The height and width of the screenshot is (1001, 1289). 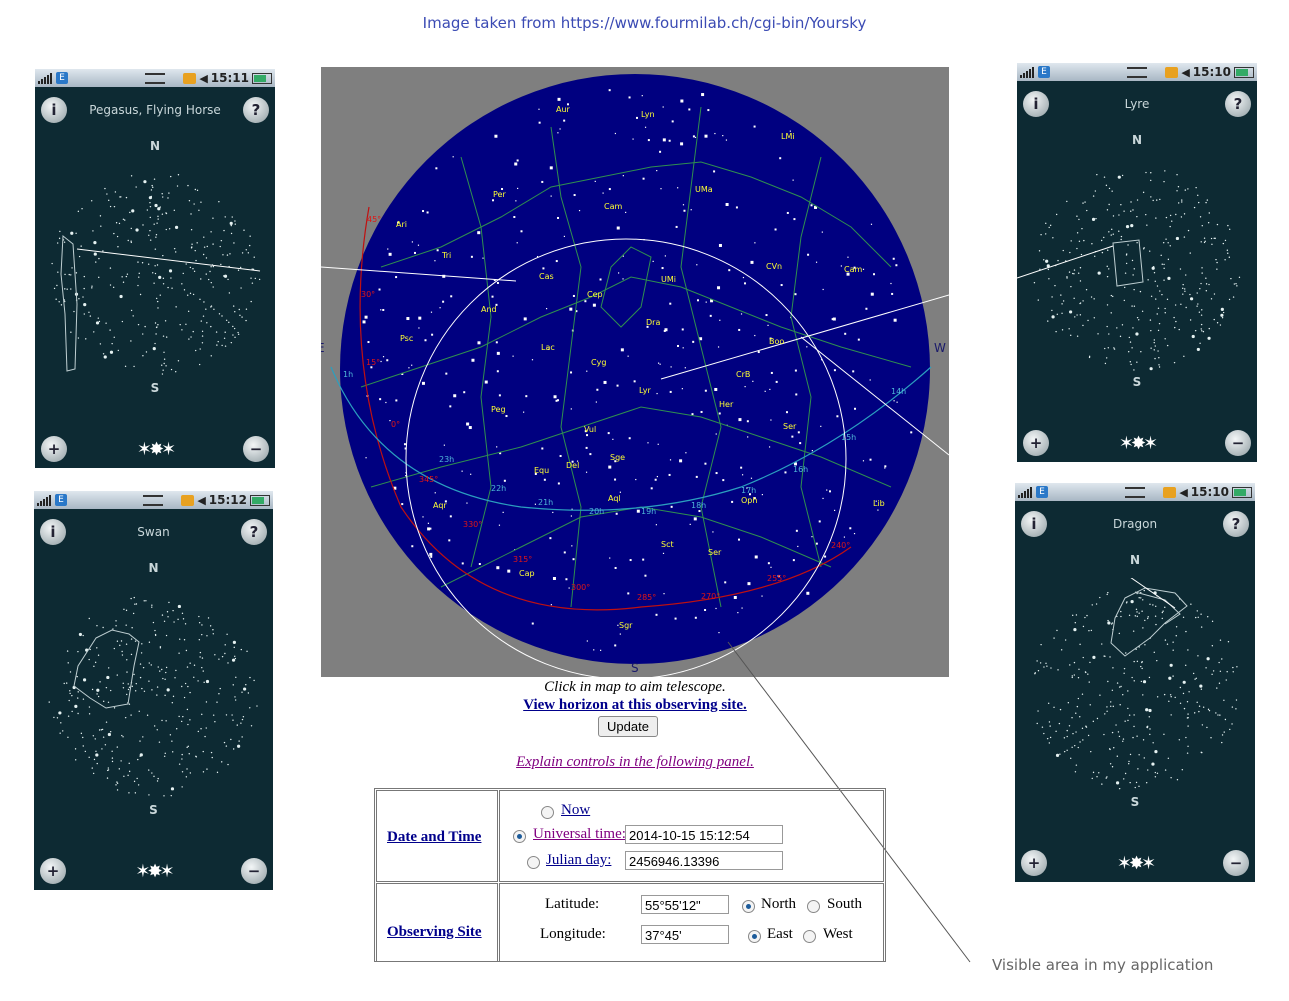 I want to click on longitude-west-radio, so click(x=809, y=936).